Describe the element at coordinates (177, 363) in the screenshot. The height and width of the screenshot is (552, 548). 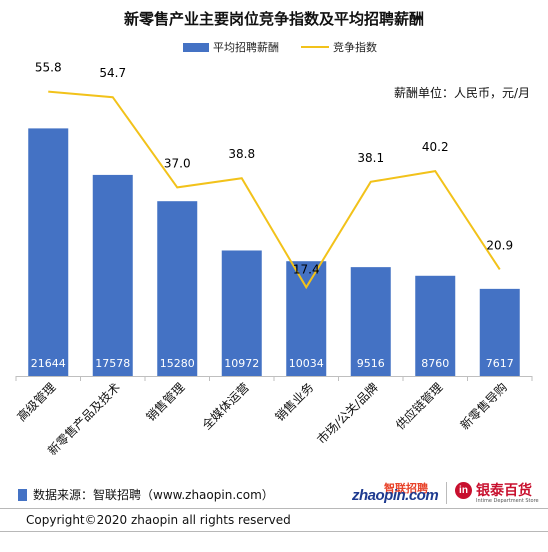
I see `bar-label-2: 15280` at that location.